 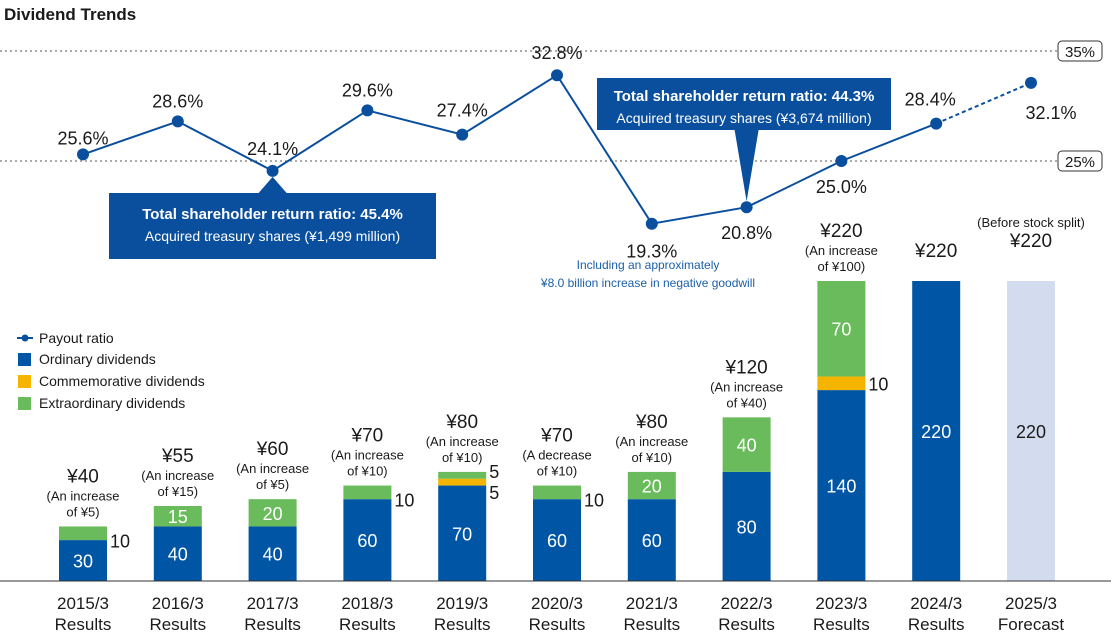 I want to click on bar-value-label: 20, so click(x=652, y=487).